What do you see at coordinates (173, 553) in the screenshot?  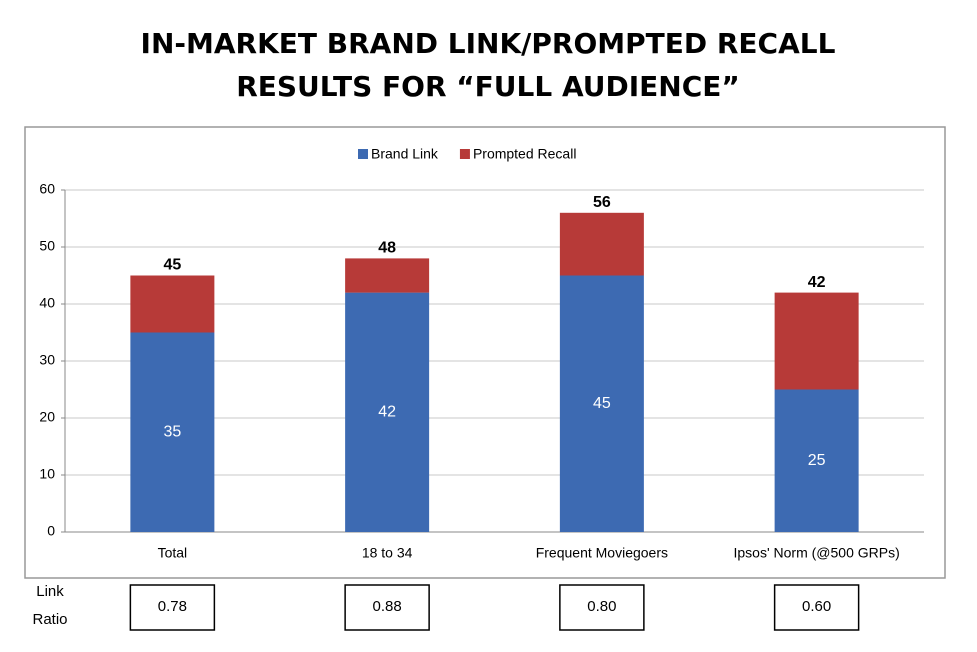 I see `x-tick-label: Total` at bounding box center [173, 553].